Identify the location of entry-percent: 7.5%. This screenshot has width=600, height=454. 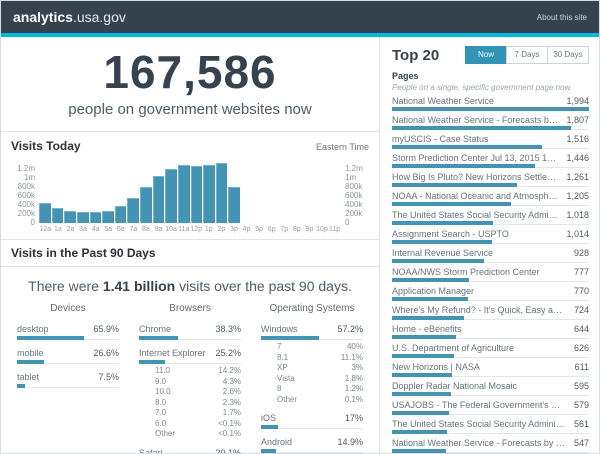
(108, 377).